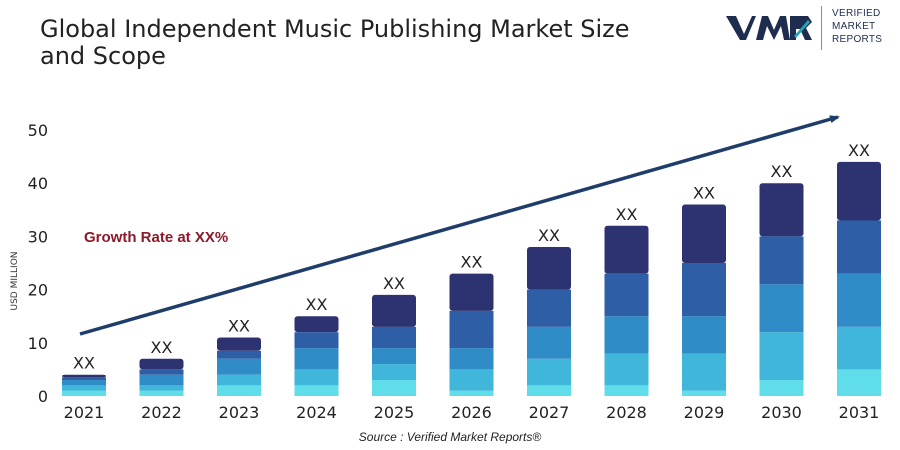 The width and height of the screenshot is (900, 450). Describe the element at coordinates (394, 412) in the screenshot. I see `x-tick-label: 2025` at that location.